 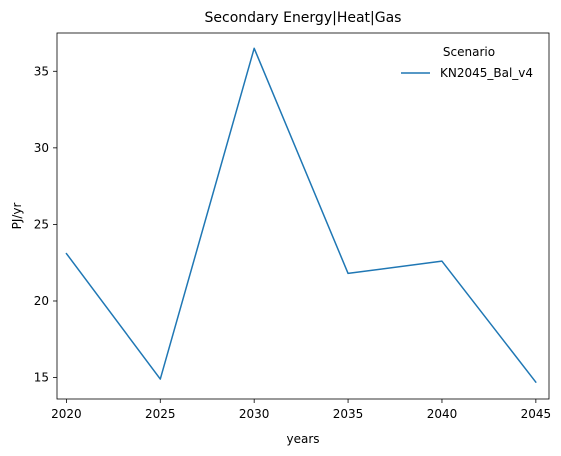 What do you see at coordinates (41, 301) in the screenshot?
I see `y-tick-label: 20` at bounding box center [41, 301].